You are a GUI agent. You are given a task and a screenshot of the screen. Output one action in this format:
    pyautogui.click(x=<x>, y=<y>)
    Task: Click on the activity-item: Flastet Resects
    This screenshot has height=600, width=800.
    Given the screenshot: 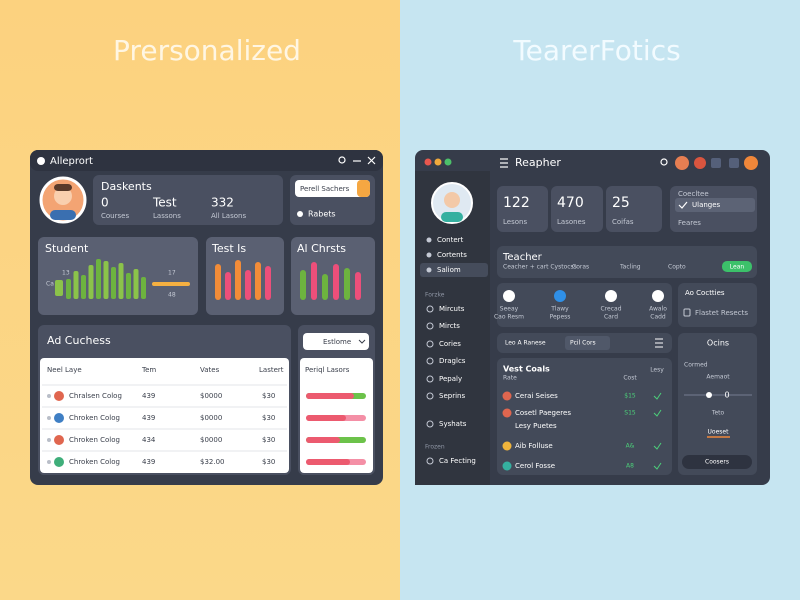 What is the action you would take?
    pyautogui.click(x=721, y=313)
    